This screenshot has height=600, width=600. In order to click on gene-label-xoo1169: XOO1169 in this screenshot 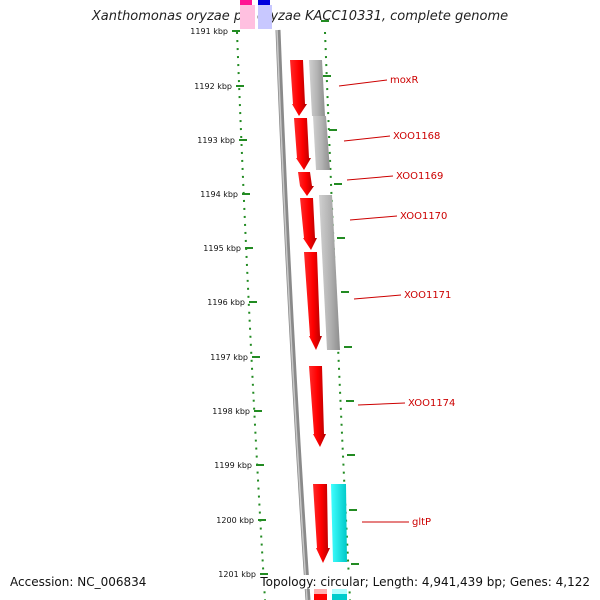, I will do `click(419, 176)`.